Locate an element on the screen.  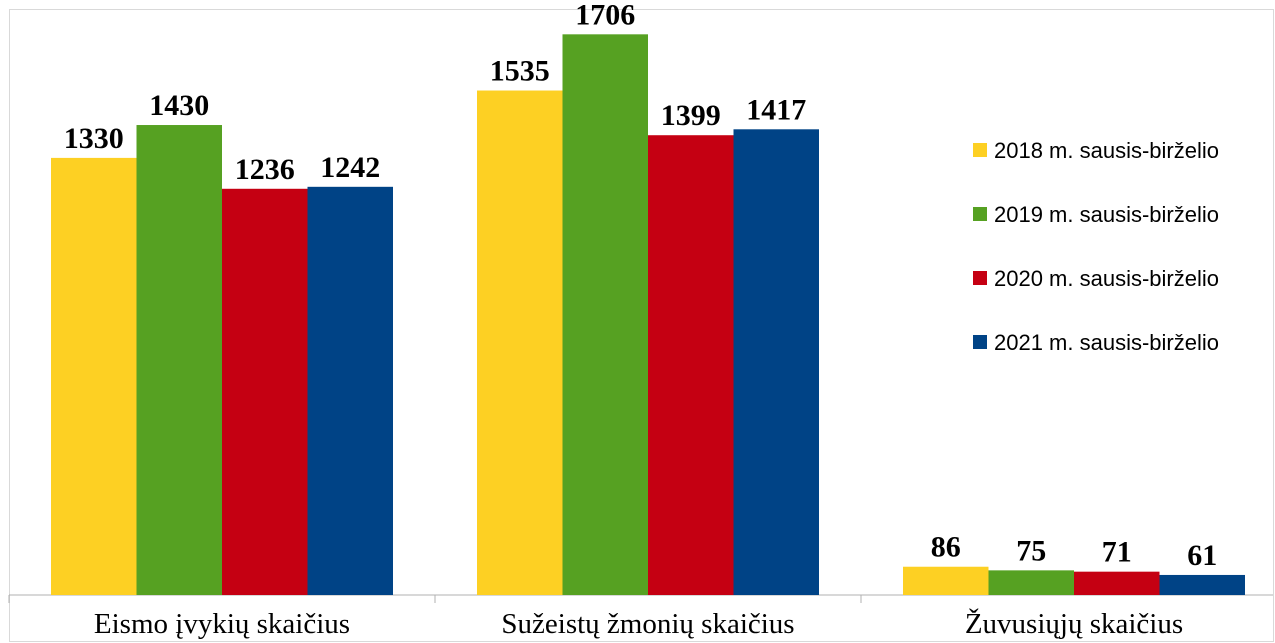
value-label: 61 is located at coordinates (1202, 555).